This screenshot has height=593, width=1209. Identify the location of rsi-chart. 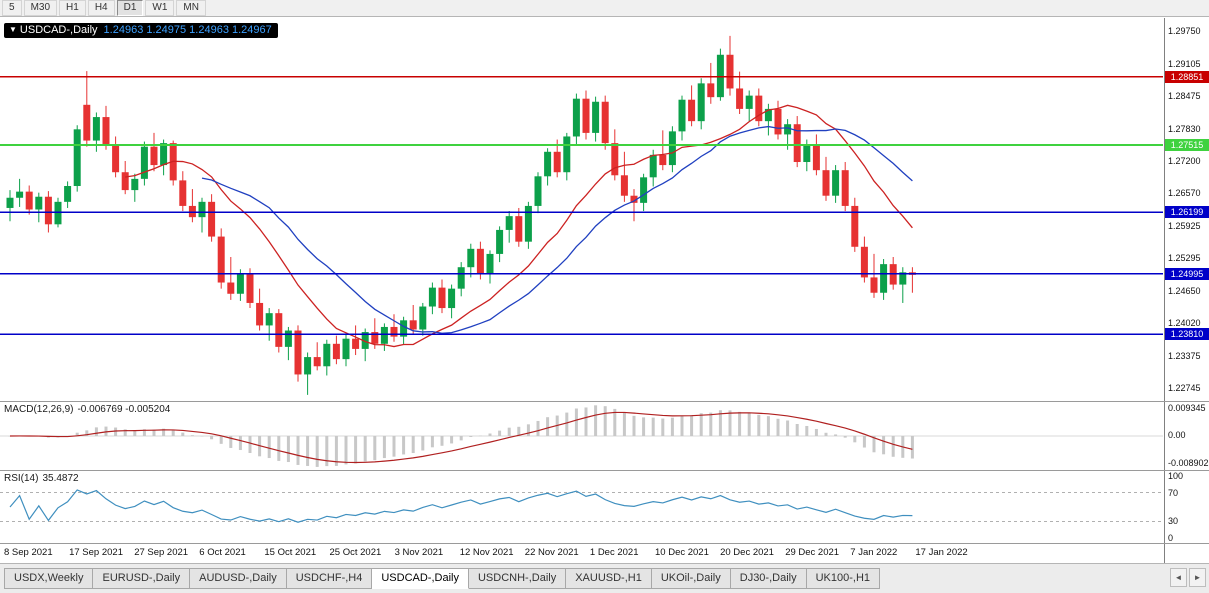
(581, 507).